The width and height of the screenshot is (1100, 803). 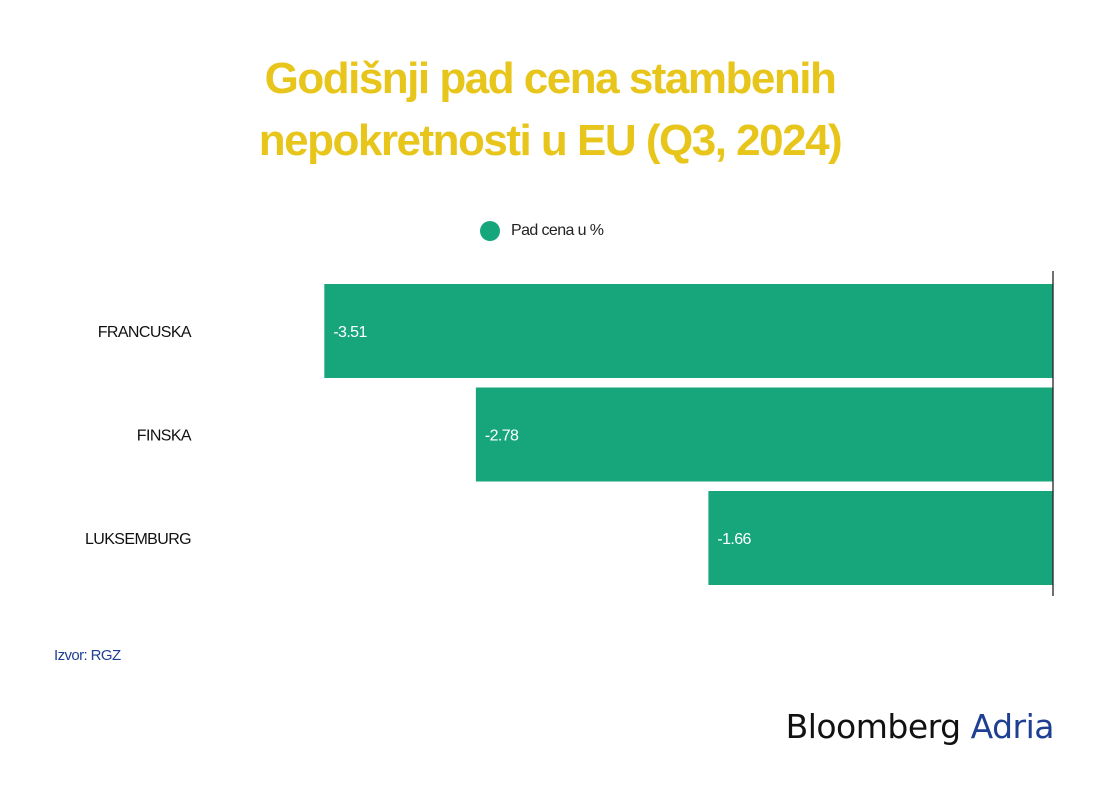 I want to click on category-label-francuska: FRANCUSKA, so click(x=145, y=332).